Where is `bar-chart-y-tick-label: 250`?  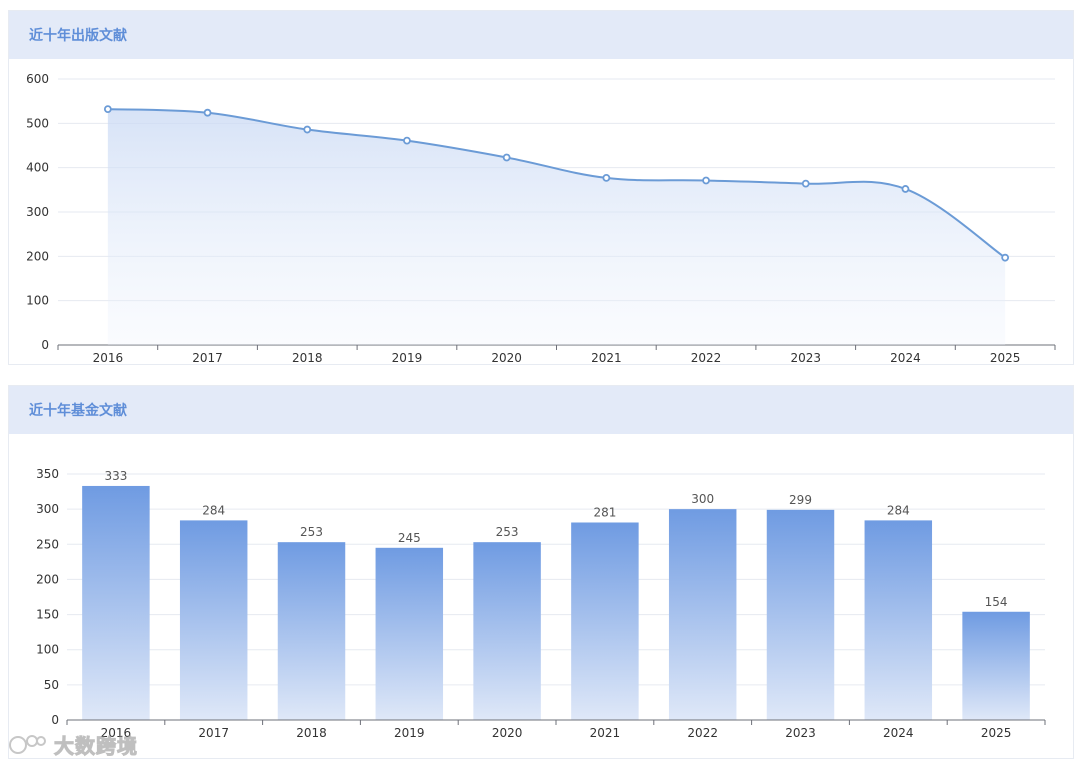
bar-chart-y-tick-label: 250 is located at coordinates (47, 544).